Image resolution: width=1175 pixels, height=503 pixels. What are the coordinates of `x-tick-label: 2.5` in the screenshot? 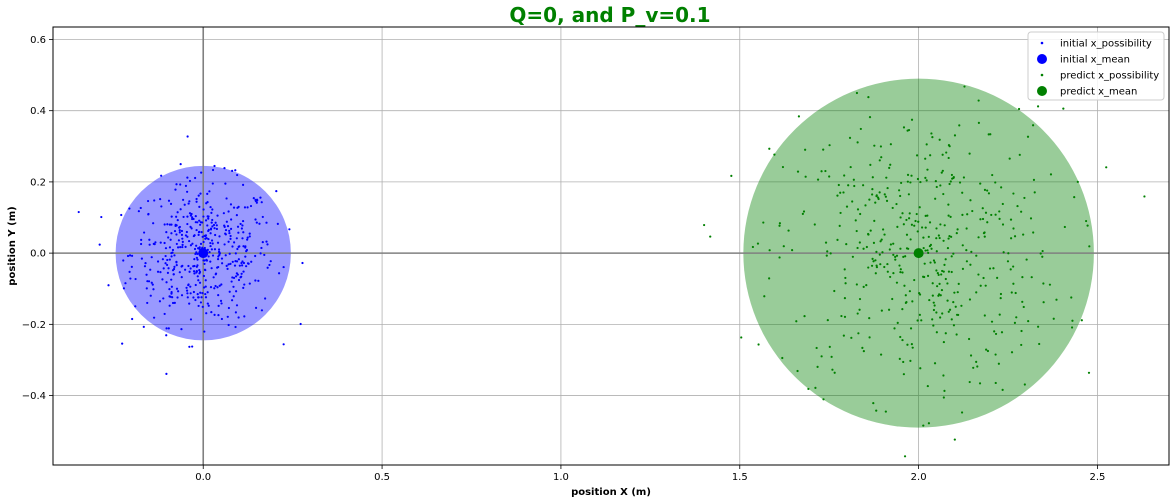 It's located at (1098, 477).